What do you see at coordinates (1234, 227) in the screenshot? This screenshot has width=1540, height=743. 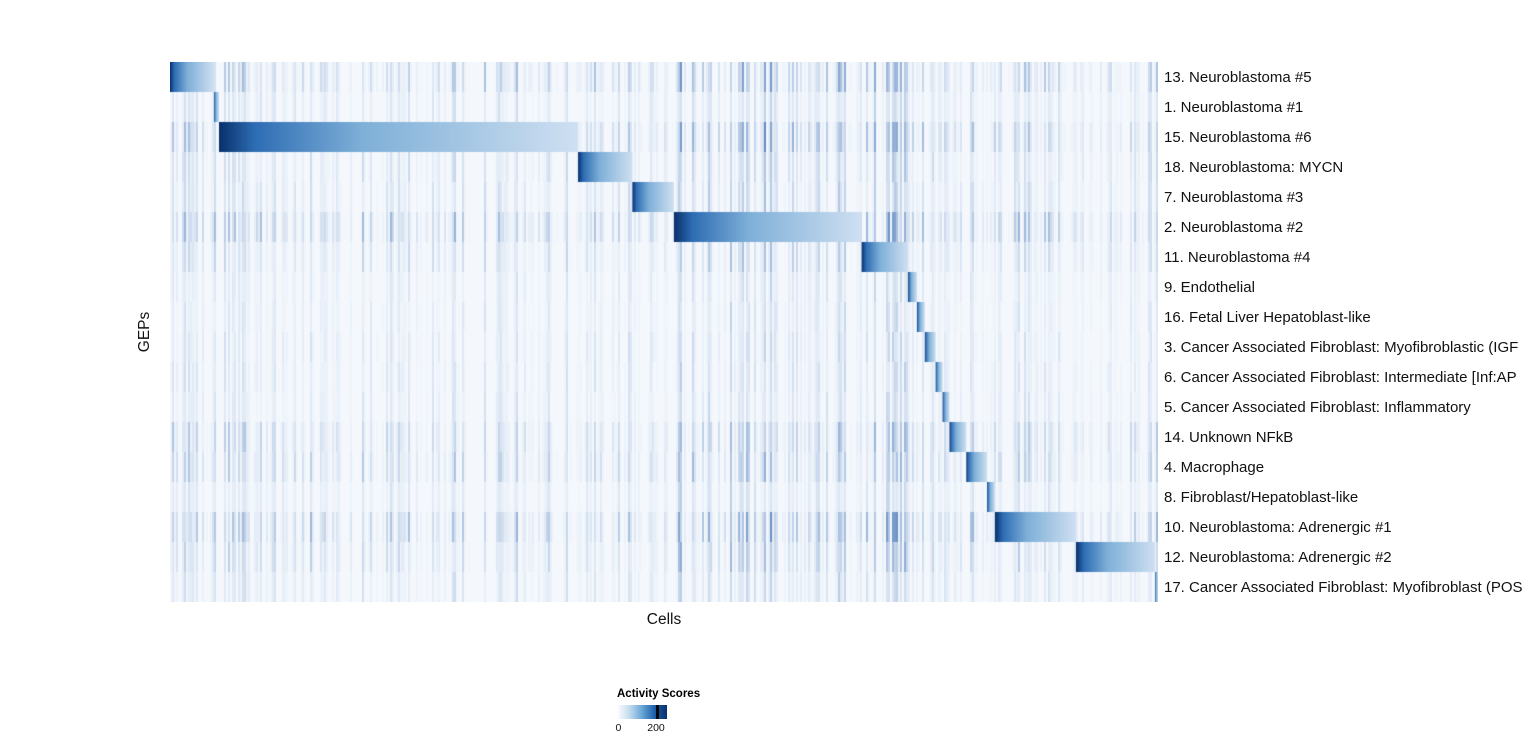 I see `heatmap-row-label: 2. Neuroblastoma #2` at bounding box center [1234, 227].